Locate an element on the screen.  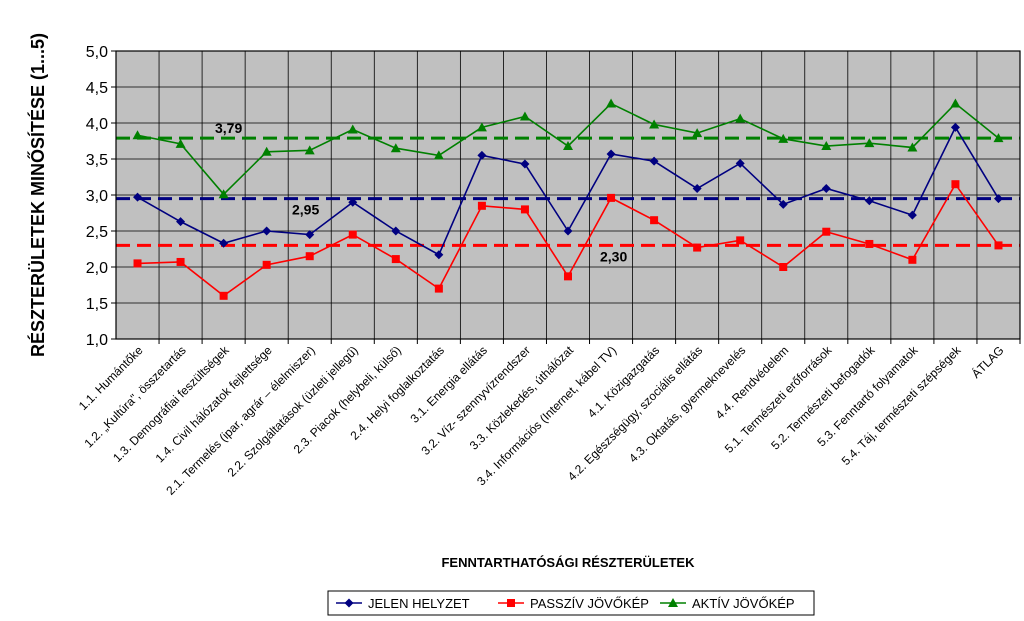
y-tick-label-4: 3,0 is located at coordinates (97, 196).